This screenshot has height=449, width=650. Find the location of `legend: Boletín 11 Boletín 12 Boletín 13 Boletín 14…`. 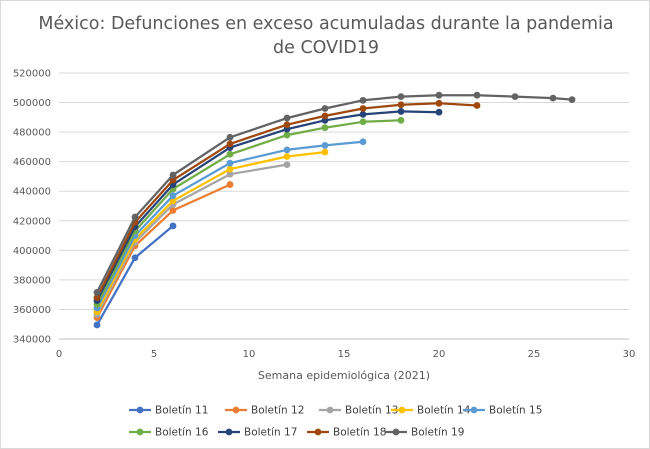

legend: Boletín 11 Boletín 12 Boletín 13 Boletín 14… is located at coordinates (335, 422).